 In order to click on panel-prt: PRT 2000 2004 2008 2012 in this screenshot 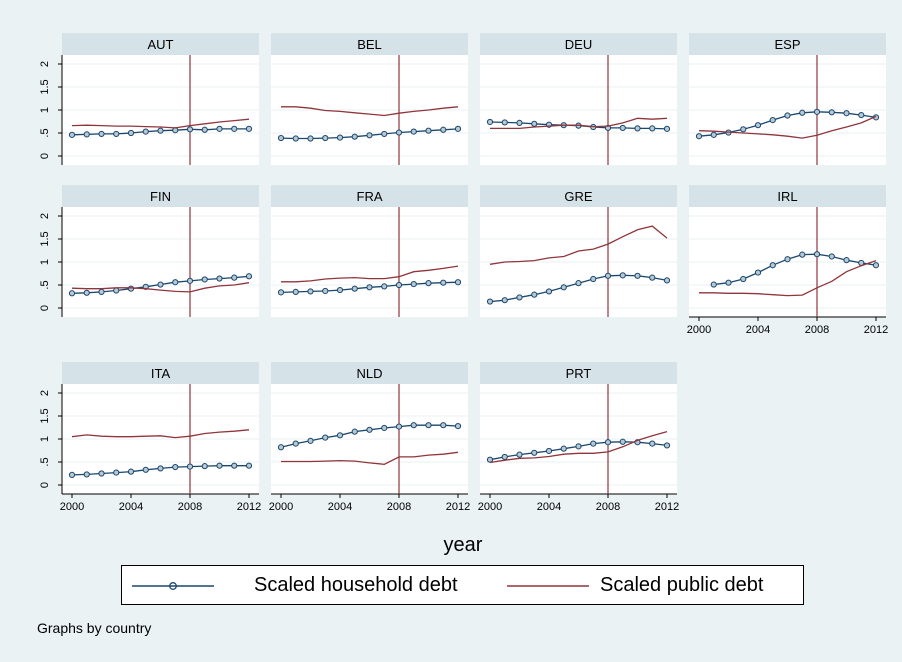, I will do `click(578, 437)`.